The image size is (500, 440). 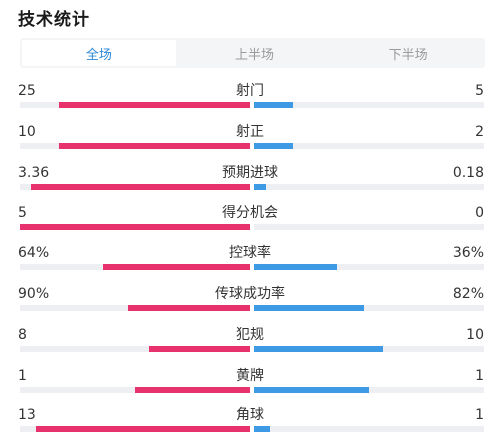 I want to click on stat-label: 传球成功率, so click(x=250, y=294).